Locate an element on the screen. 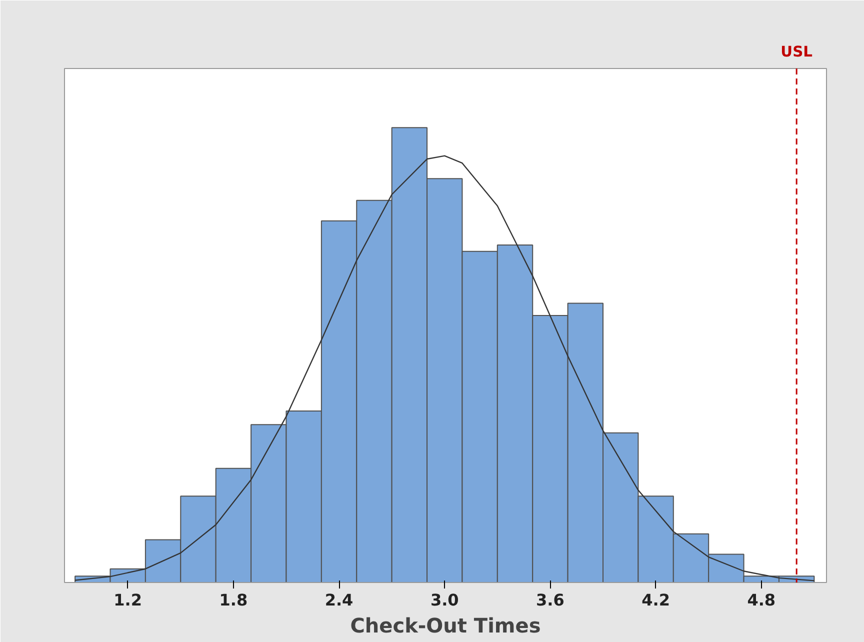  x-tick-label: 4.2 is located at coordinates (656, 600).